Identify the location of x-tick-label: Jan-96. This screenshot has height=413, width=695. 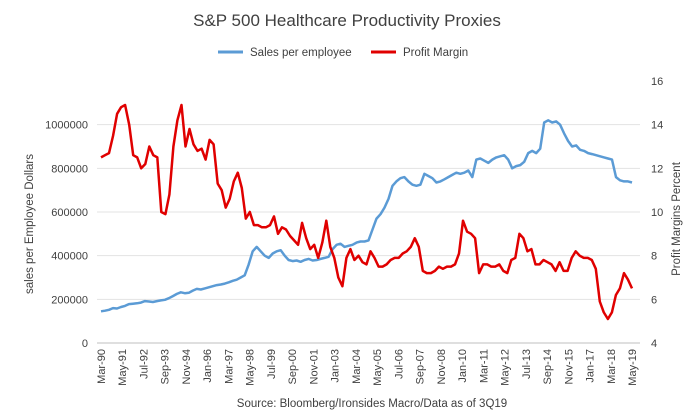
(208, 366).